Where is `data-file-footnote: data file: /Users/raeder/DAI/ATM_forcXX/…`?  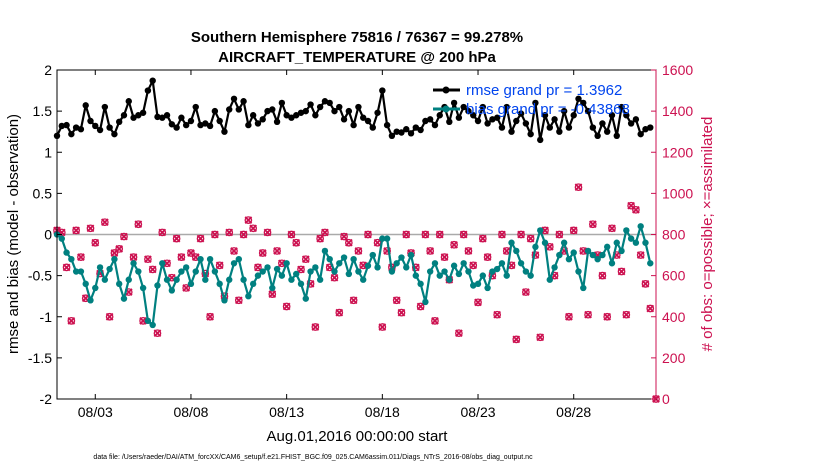
data-file-footnote: data file: /Users/raeder/DAI/ATM_forcXX/… is located at coordinates (313, 457).